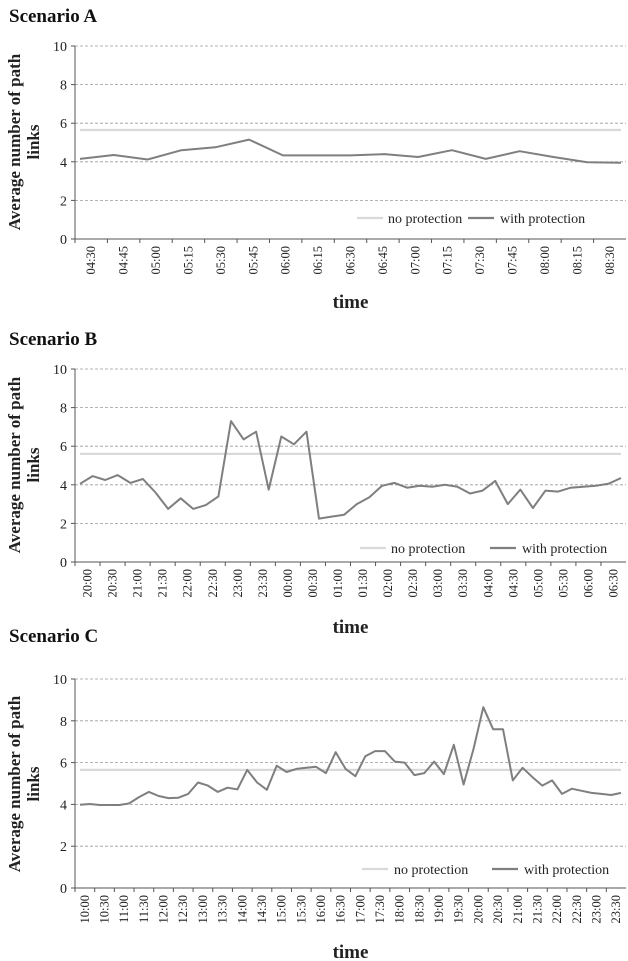  Describe the element at coordinates (282, 909) in the screenshot. I see `x-tick-label: 15:00` at that location.